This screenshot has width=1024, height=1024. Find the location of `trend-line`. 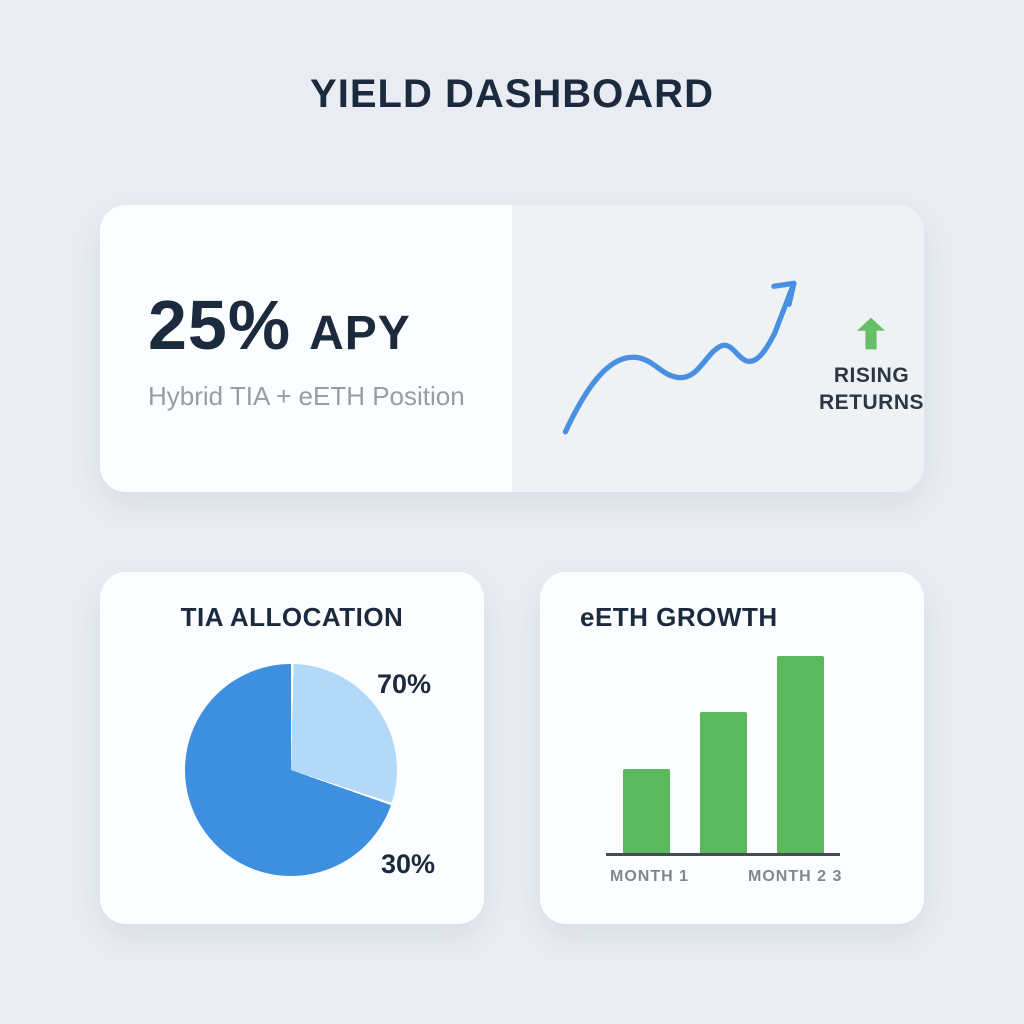

trend-line is located at coordinates (679, 357).